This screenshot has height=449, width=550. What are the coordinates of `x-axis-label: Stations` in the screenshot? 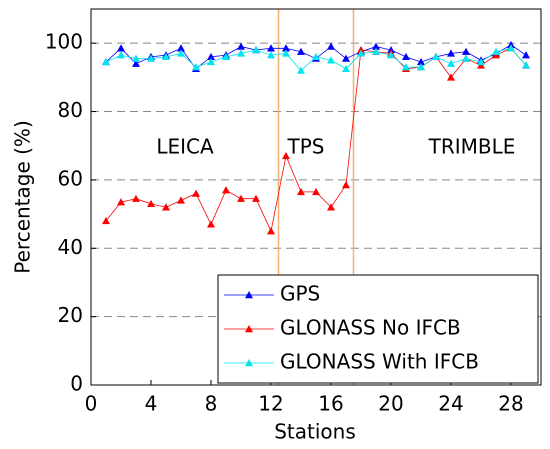 It's located at (315, 432).